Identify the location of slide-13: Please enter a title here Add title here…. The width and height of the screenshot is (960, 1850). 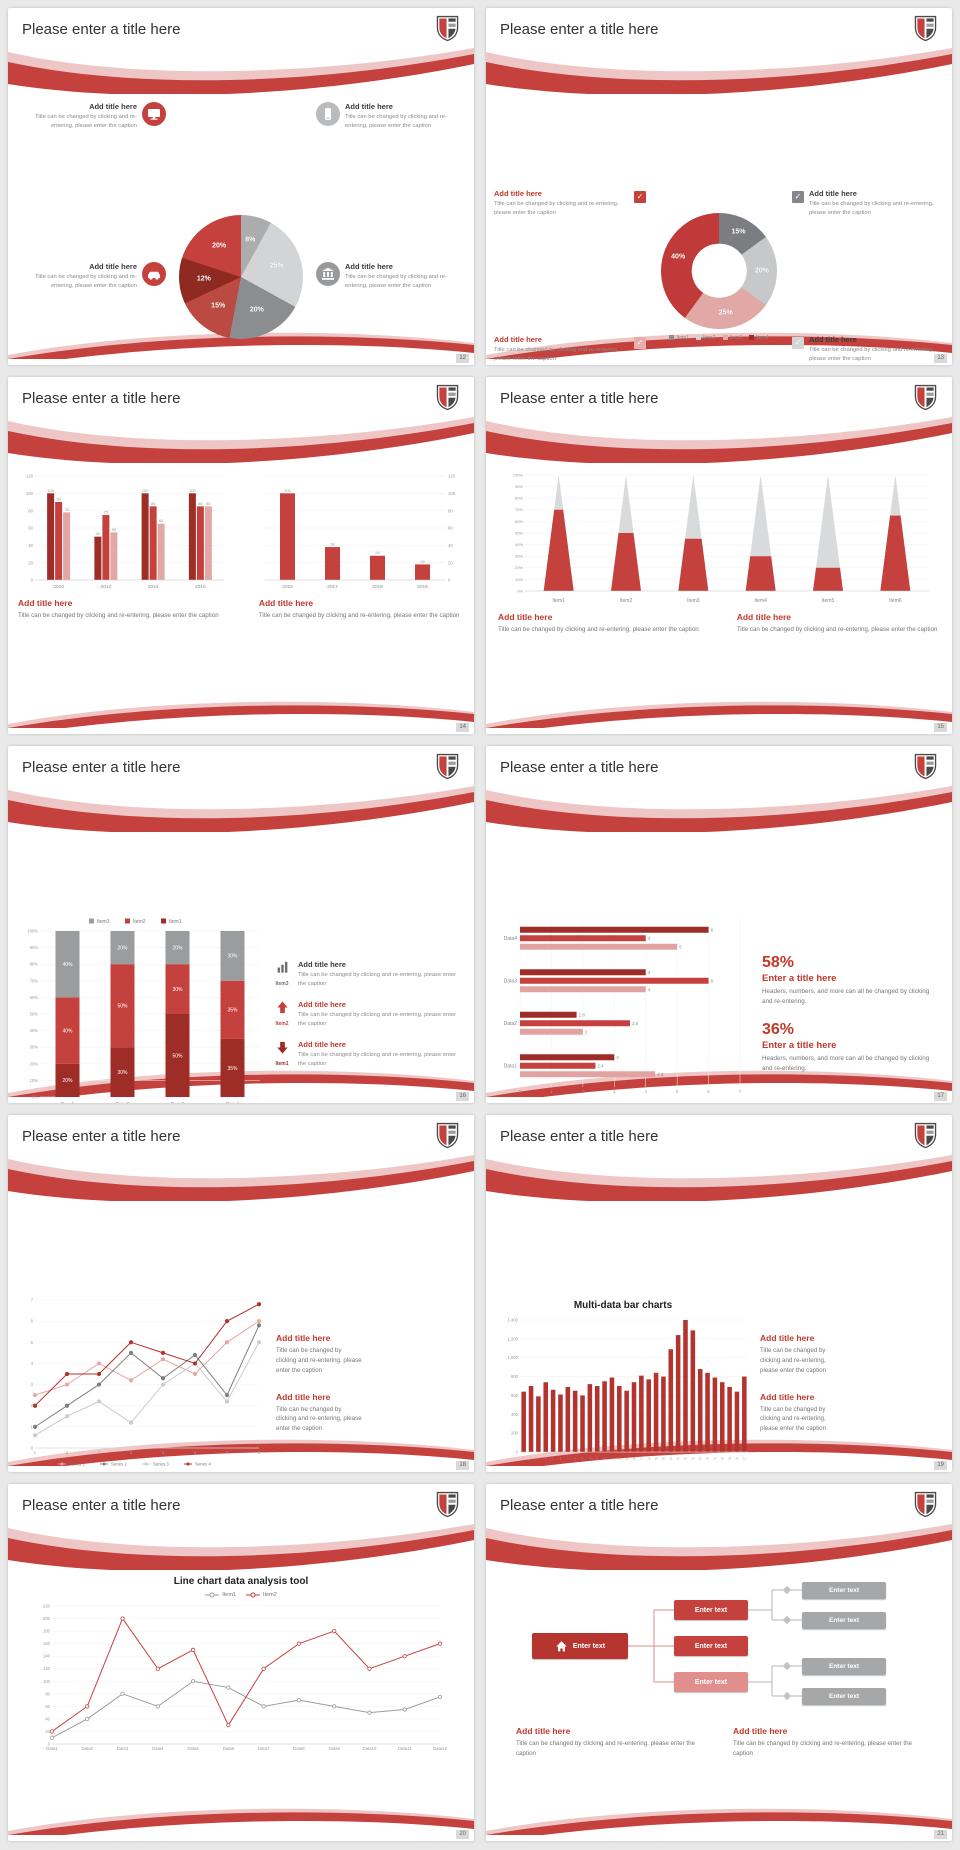
(719, 186).